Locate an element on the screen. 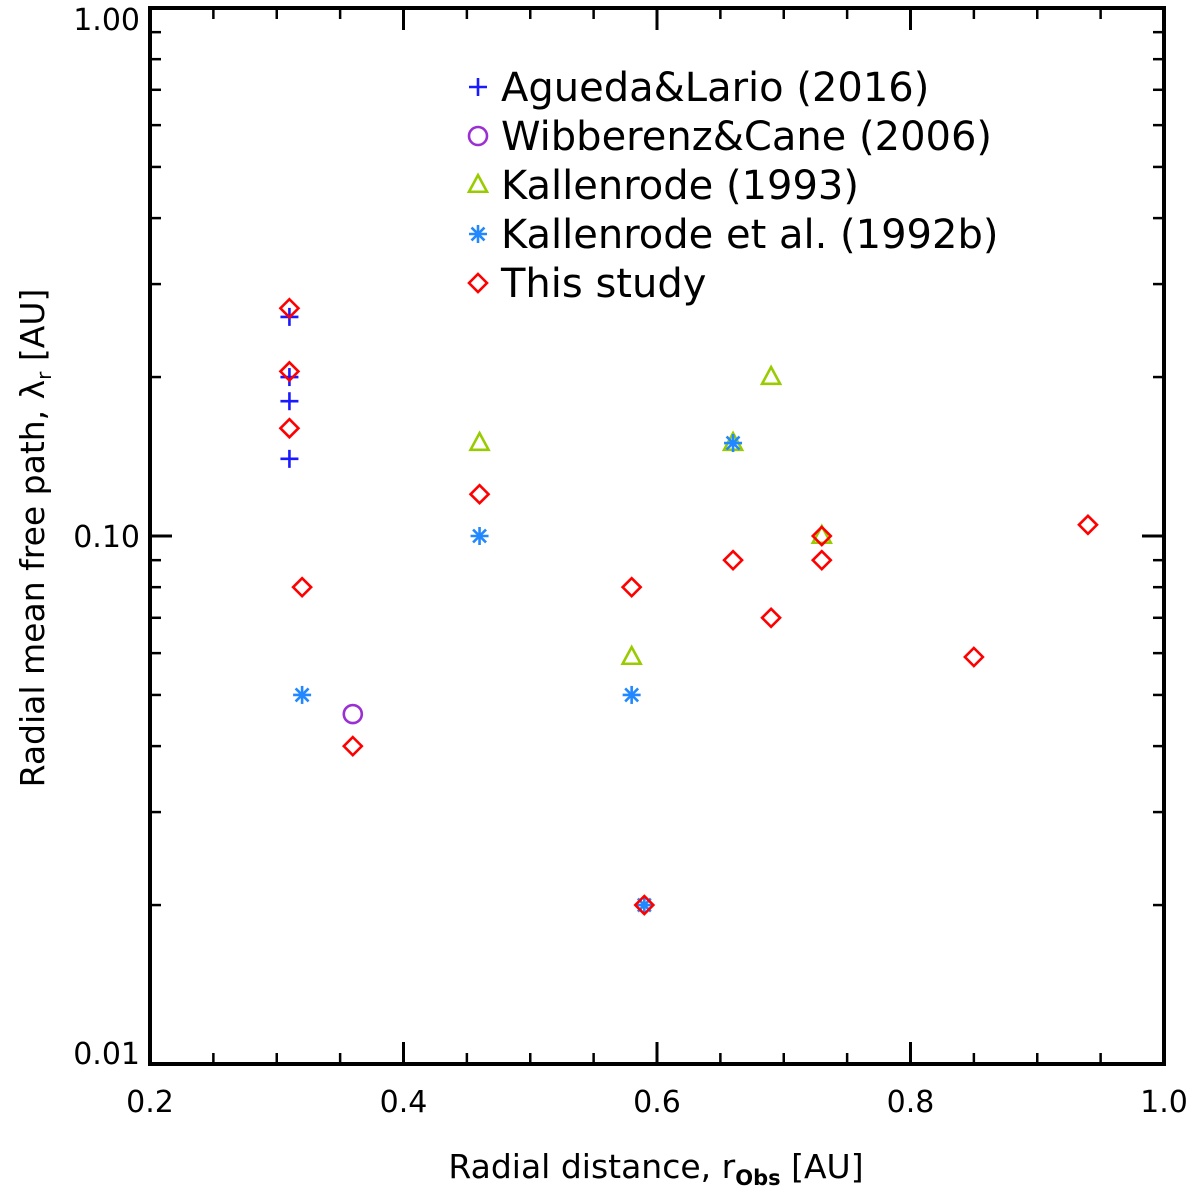 This screenshot has height=1198, width=1200. y-axis-title: Radial mean free path, λr [AU] is located at coordinates (34, 538).